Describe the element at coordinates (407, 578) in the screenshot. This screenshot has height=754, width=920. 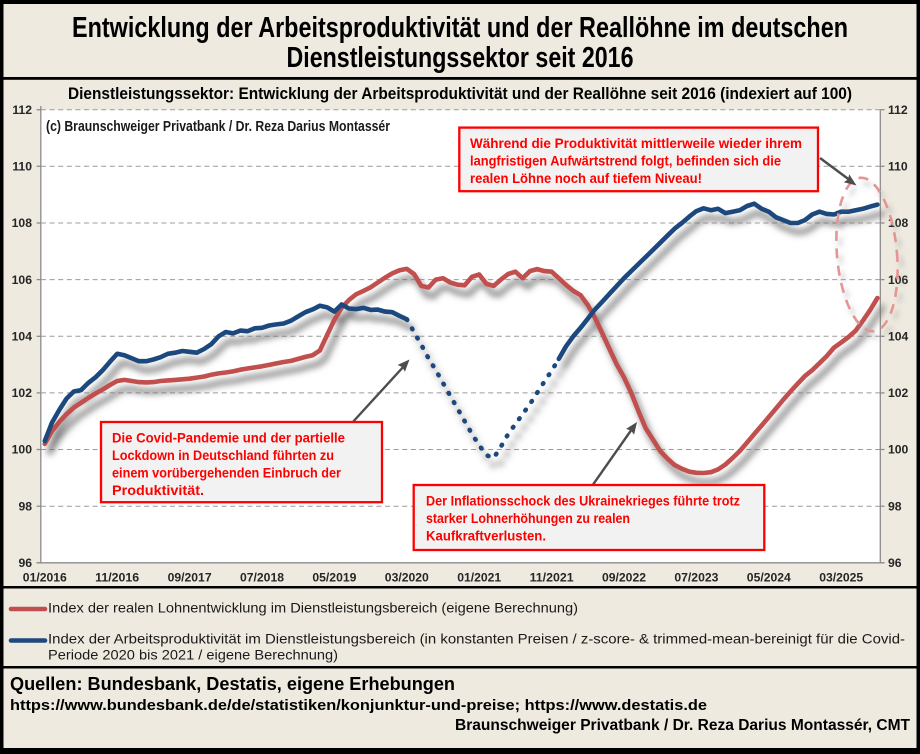
I see `svg-text: 03/2020` at that location.